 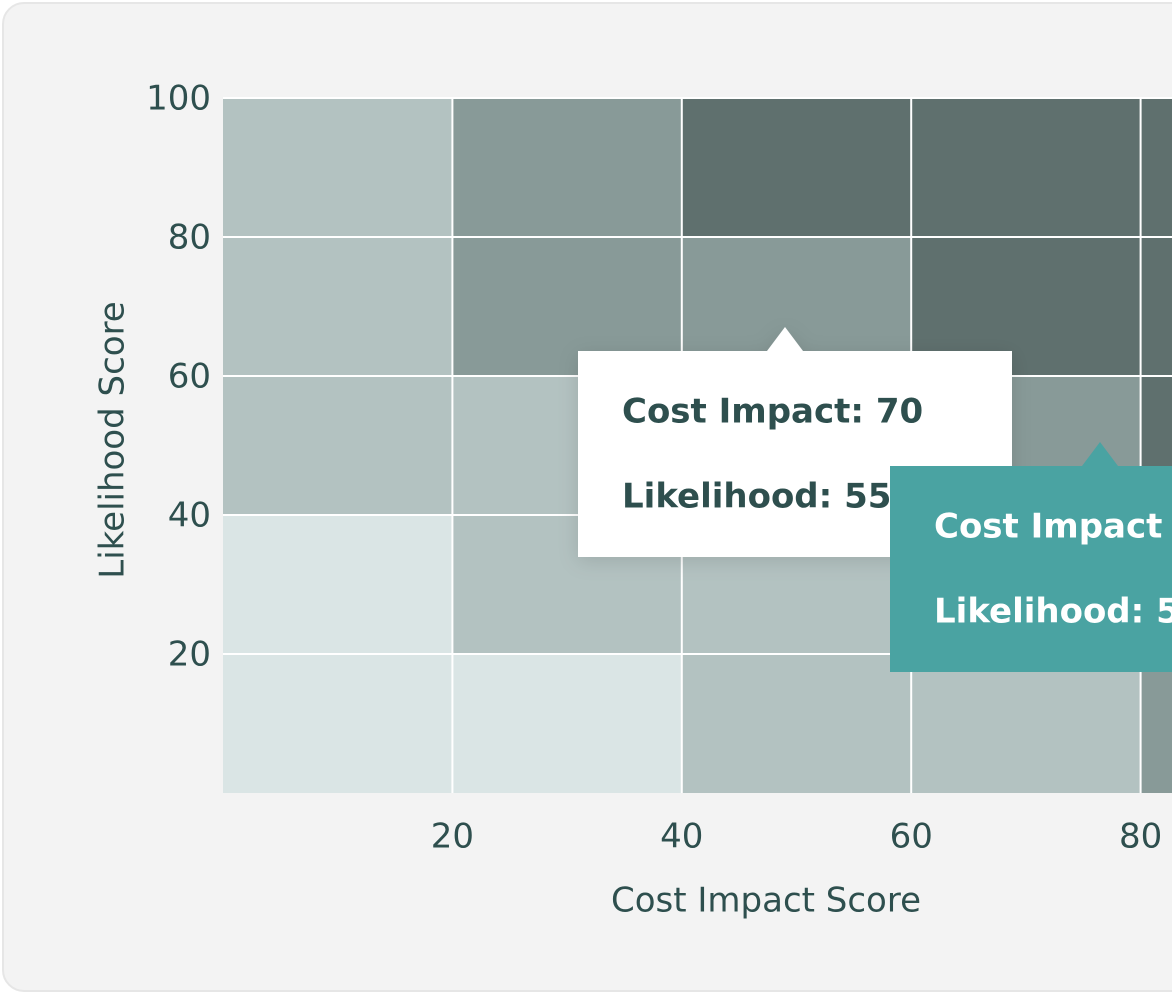 I want to click on tooltip-text: Likelihood: 55, so click(x=756, y=497).